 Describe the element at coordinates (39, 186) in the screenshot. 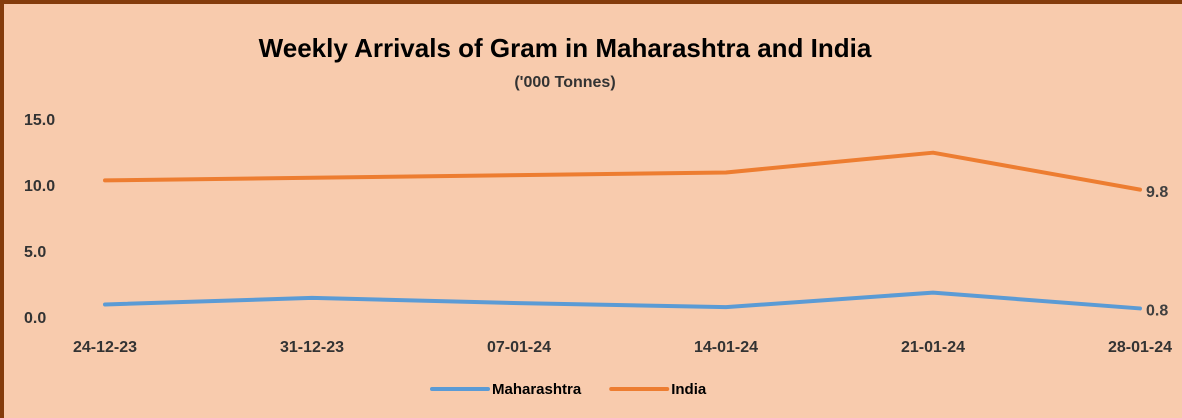

I see `y-tick-label: 10.0` at that location.